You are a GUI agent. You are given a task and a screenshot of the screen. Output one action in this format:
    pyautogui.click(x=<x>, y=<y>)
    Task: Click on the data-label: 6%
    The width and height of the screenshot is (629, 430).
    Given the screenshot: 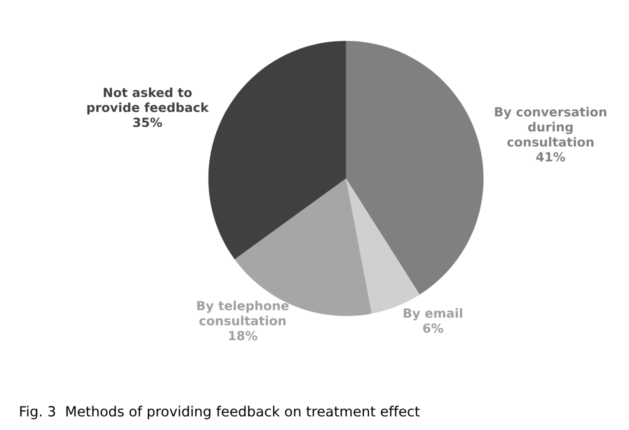 What is the action you would take?
    pyautogui.click(x=433, y=328)
    